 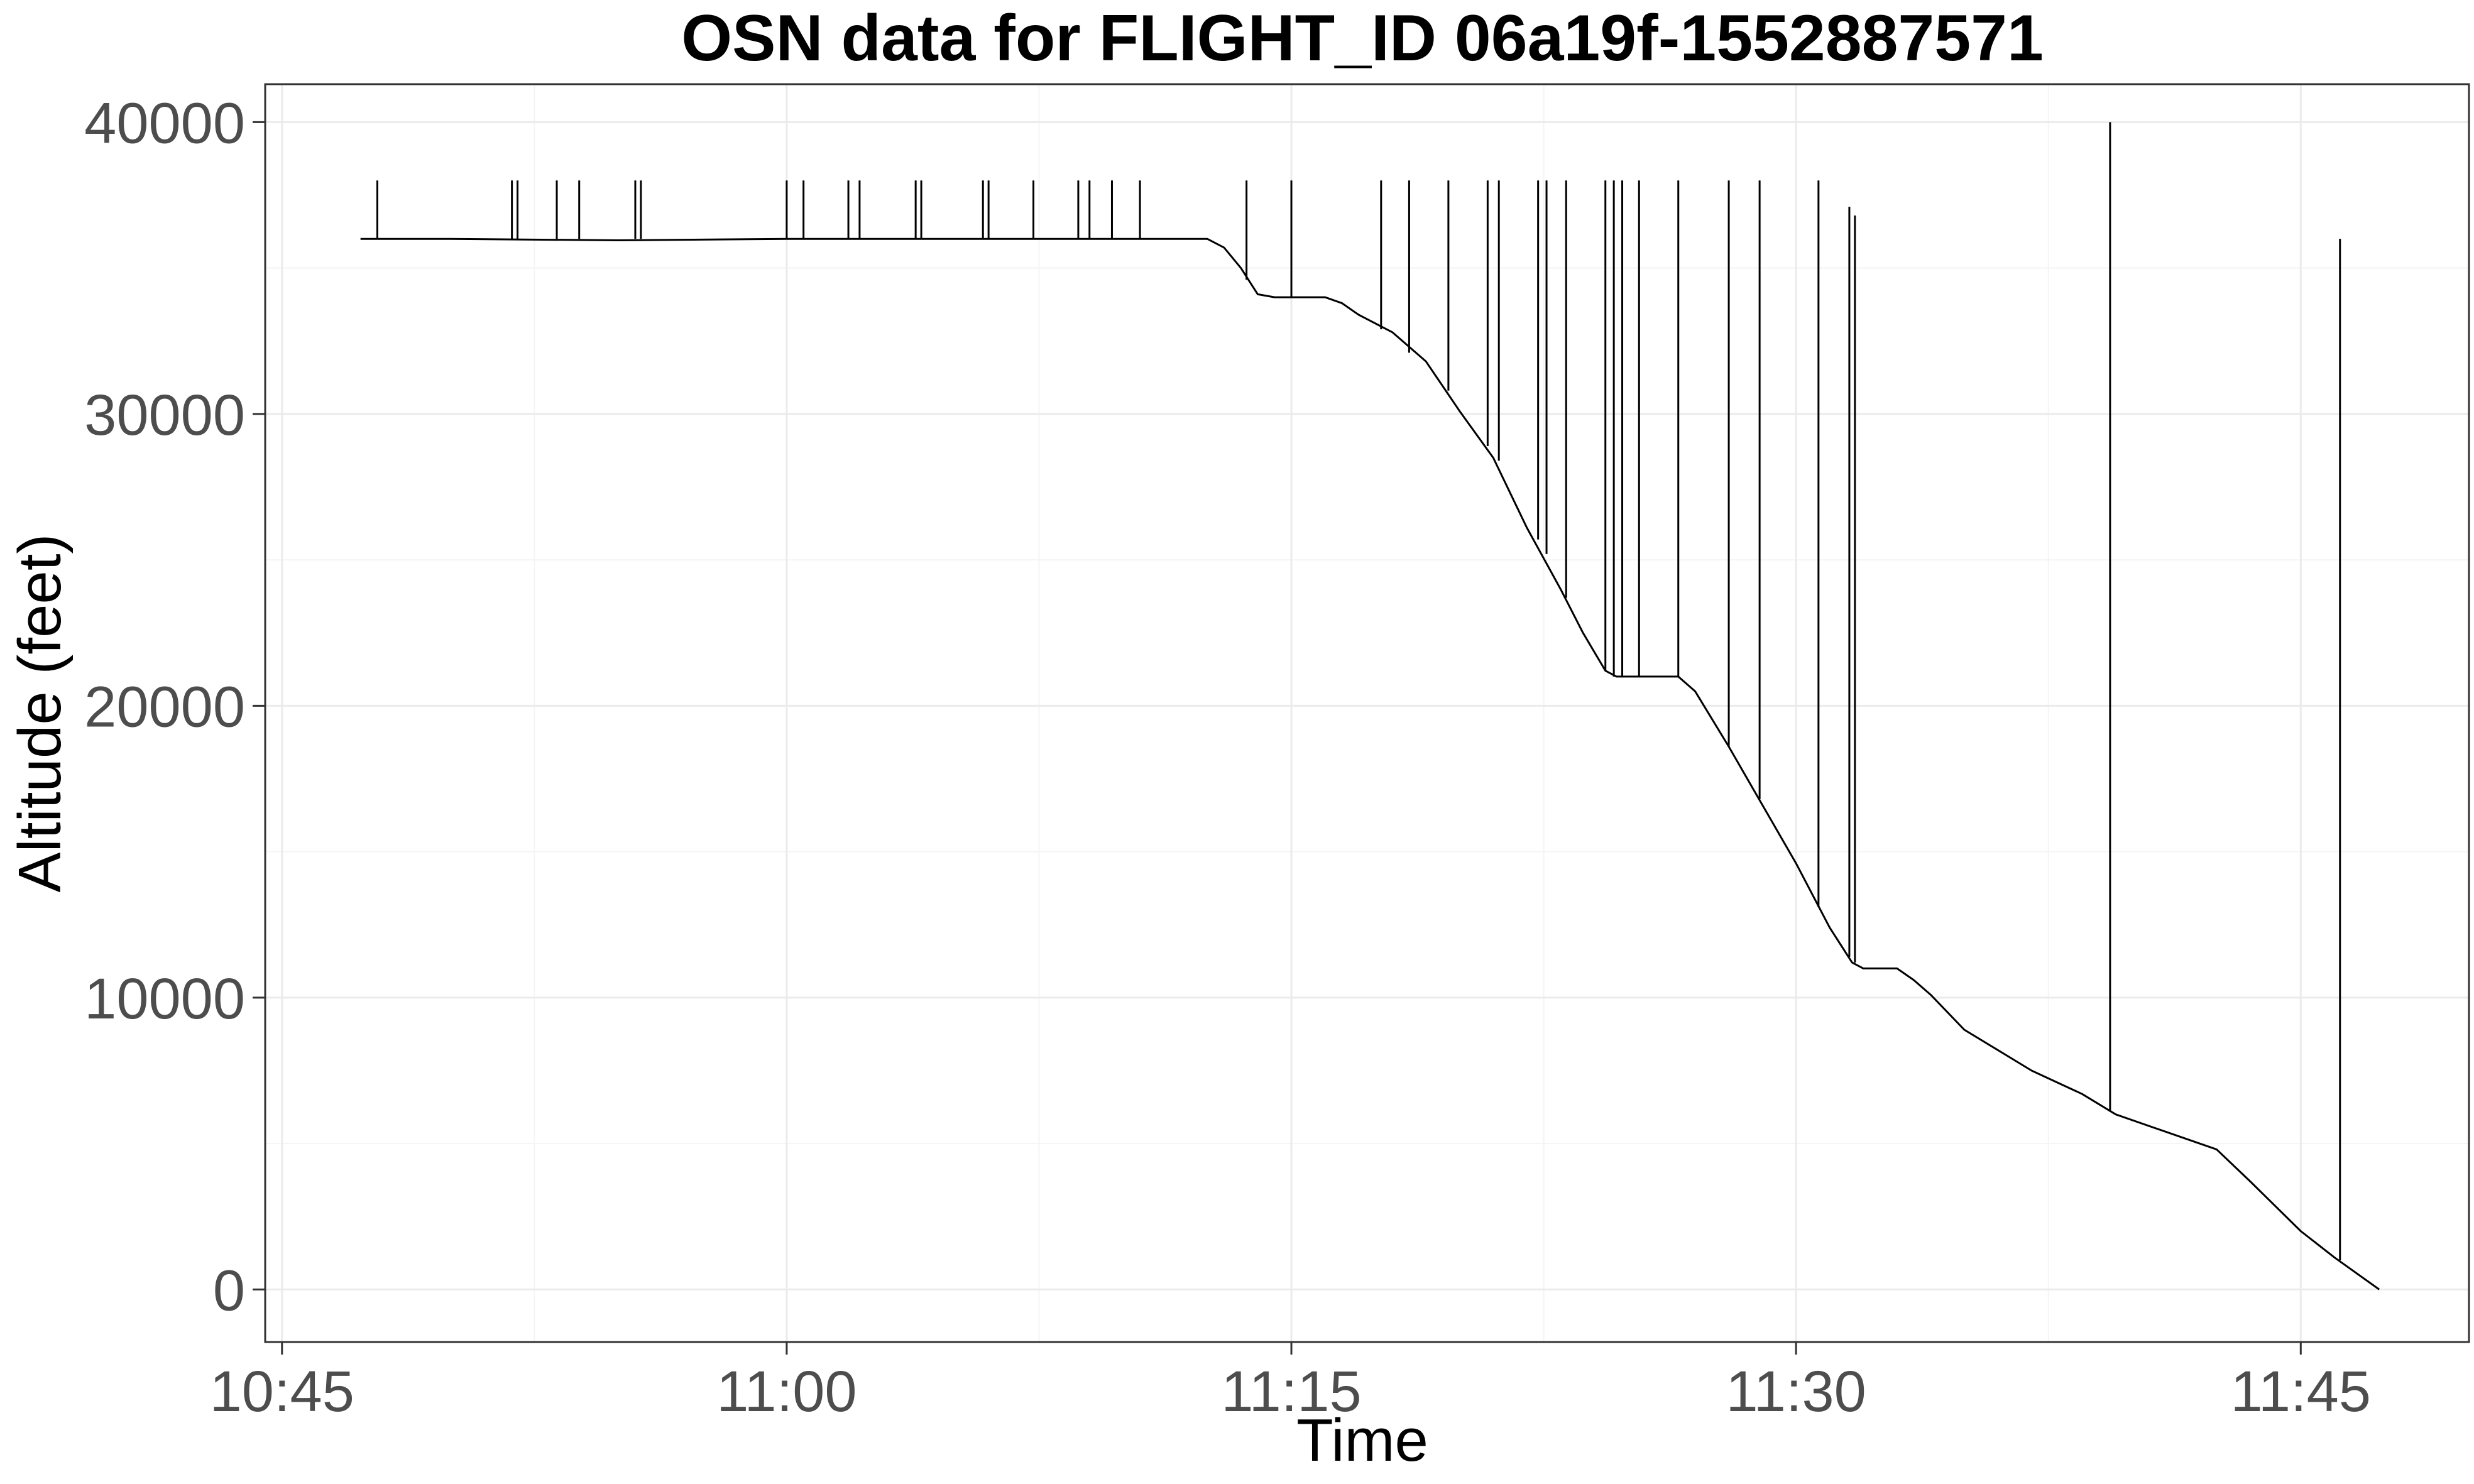 What do you see at coordinates (786, 1392) in the screenshot?
I see `x-tick-label: 11:00` at bounding box center [786, 1392].